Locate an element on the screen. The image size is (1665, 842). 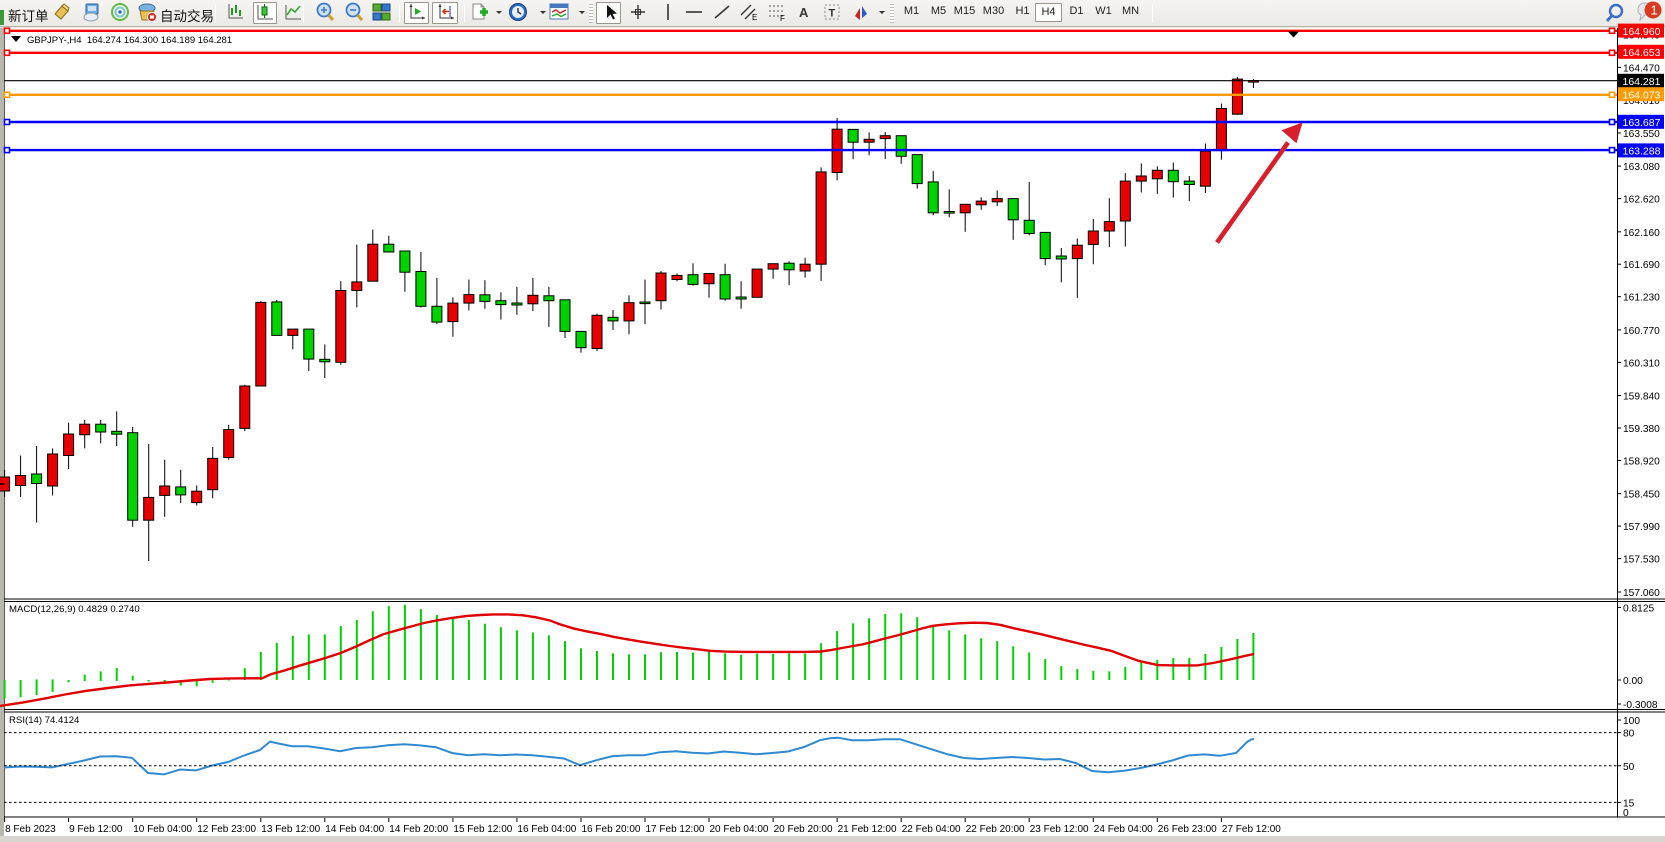
svg-text: 159.380 is located at coordinates (1641, 429).